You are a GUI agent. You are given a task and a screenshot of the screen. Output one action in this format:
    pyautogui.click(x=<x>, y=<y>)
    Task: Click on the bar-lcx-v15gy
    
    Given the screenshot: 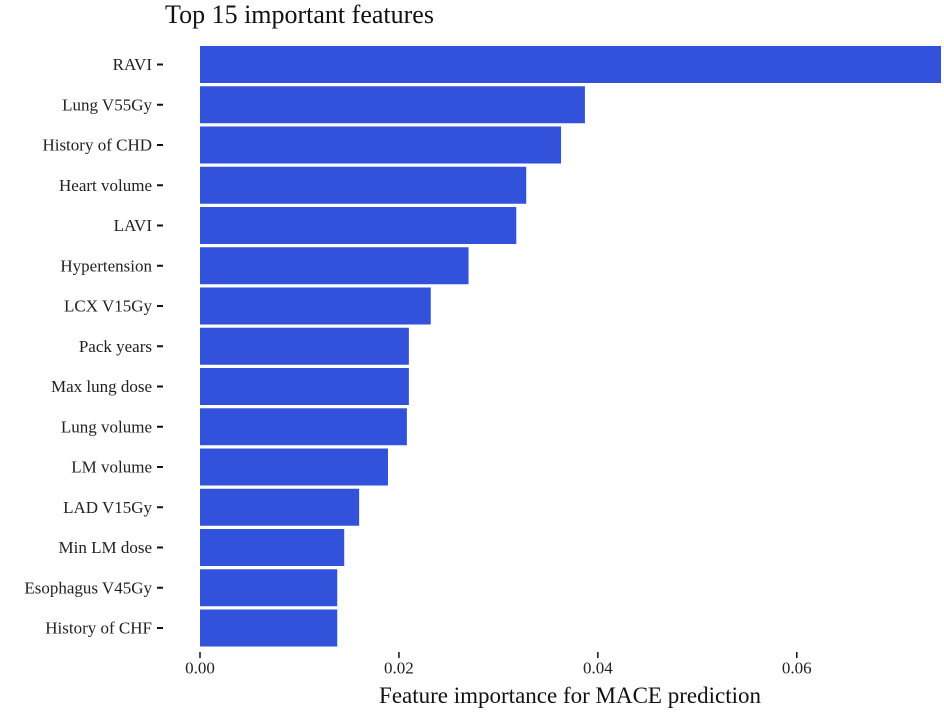 What is the action you would take?
    pyautogui.click(x=315, y=306)
    